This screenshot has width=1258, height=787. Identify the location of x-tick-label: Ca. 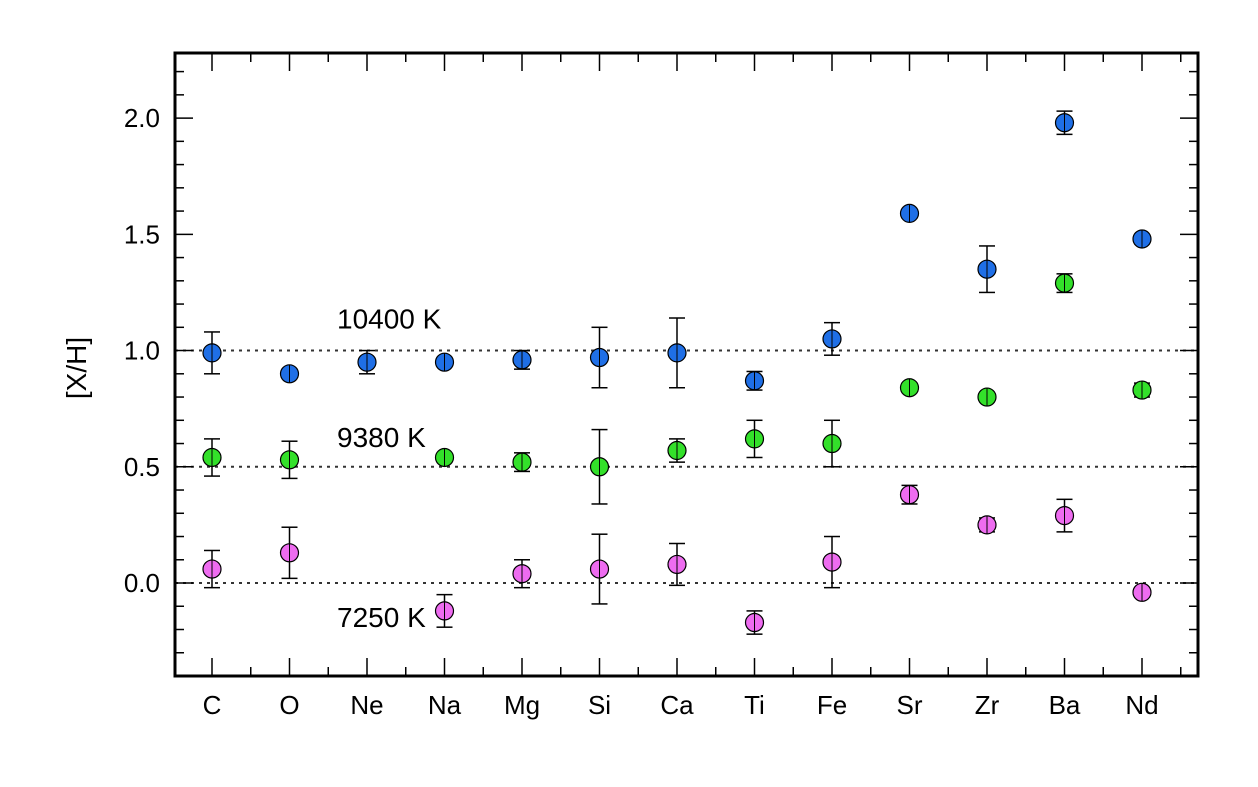
(677, 705).